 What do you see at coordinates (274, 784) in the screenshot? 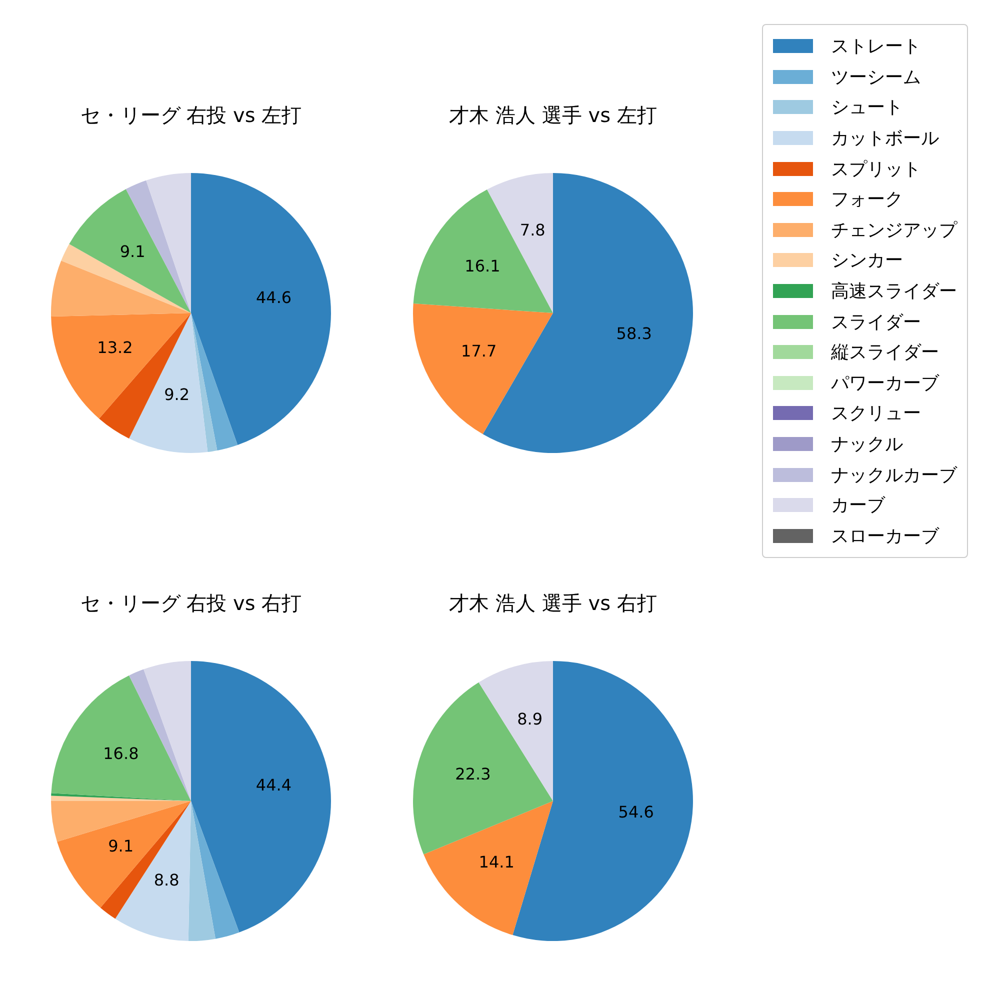
I see `data-label: 44.4` at bounding box center [274, 784].